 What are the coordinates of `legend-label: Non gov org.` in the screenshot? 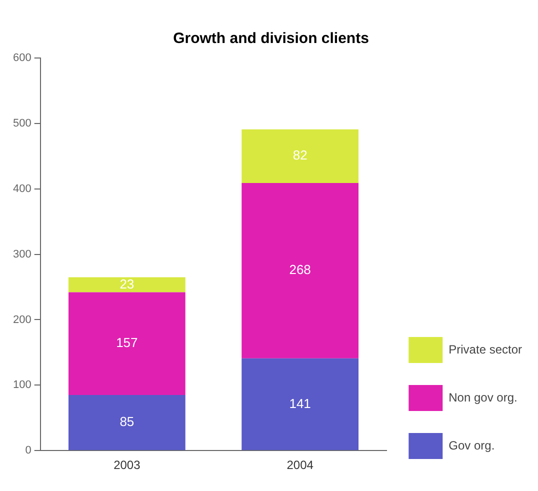 It's located at (483, 397).